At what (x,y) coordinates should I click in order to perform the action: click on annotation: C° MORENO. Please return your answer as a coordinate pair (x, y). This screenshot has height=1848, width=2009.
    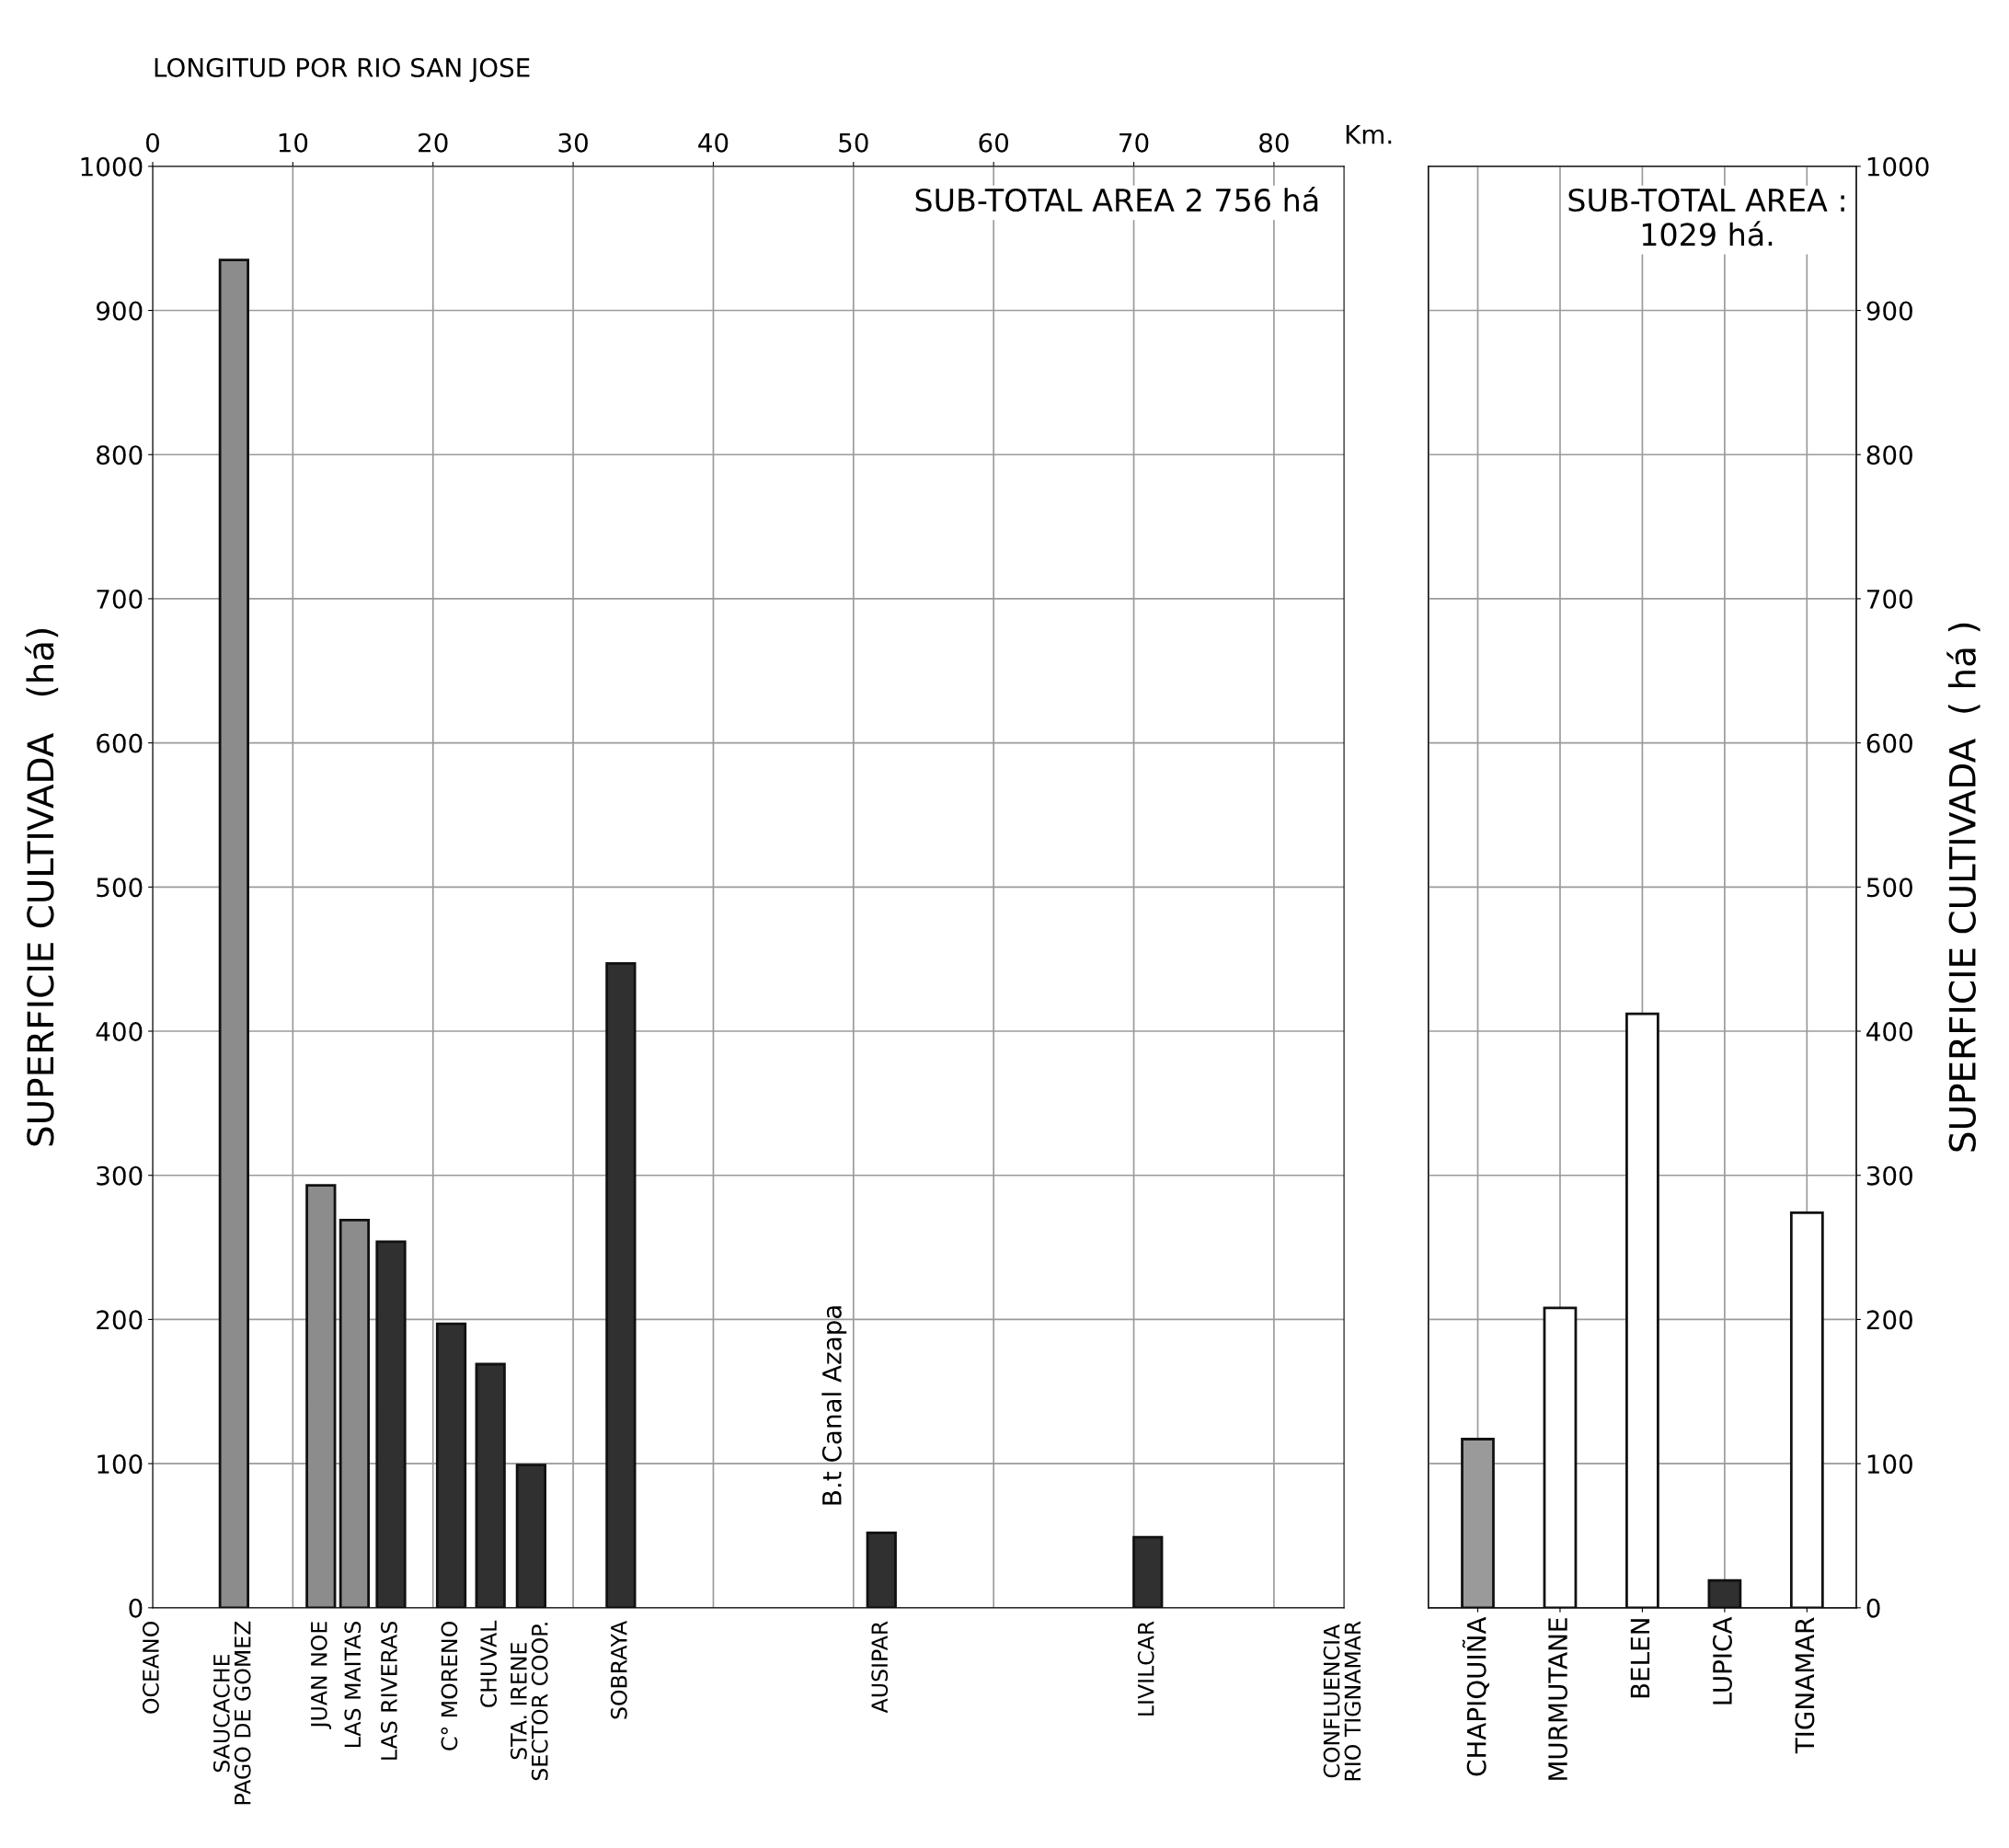
    Looking at the image, I should click on (449, 1686).